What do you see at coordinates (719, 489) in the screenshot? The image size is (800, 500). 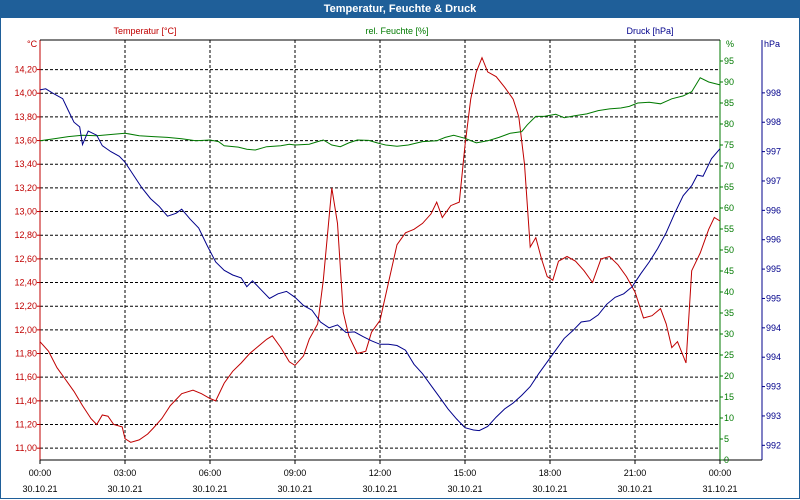 I see `x-tick-date: 31.10.21` at bounding box center [719, 489].